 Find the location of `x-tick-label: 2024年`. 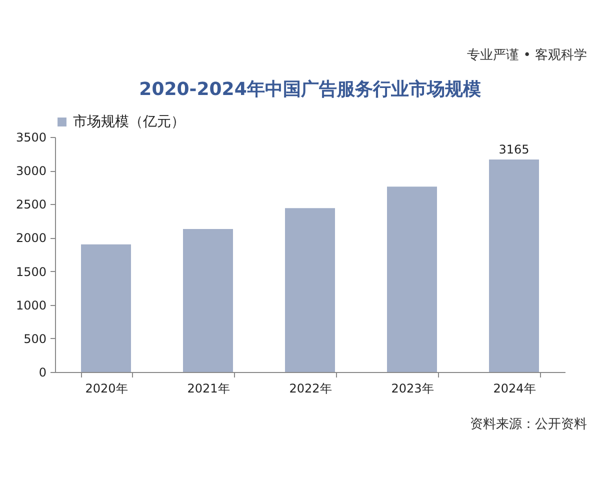

x-tick-label: 2024年 is located at coordinates (514, 389).